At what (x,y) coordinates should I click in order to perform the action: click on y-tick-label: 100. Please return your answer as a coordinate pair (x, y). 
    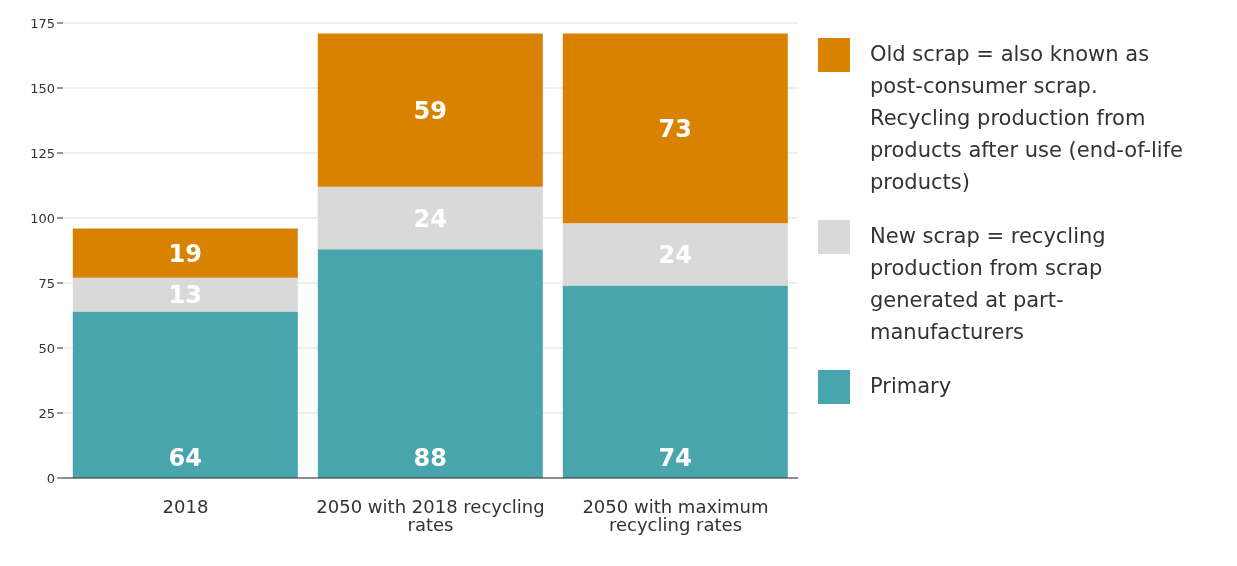
    Looking at the image, I should click on (42, 218).